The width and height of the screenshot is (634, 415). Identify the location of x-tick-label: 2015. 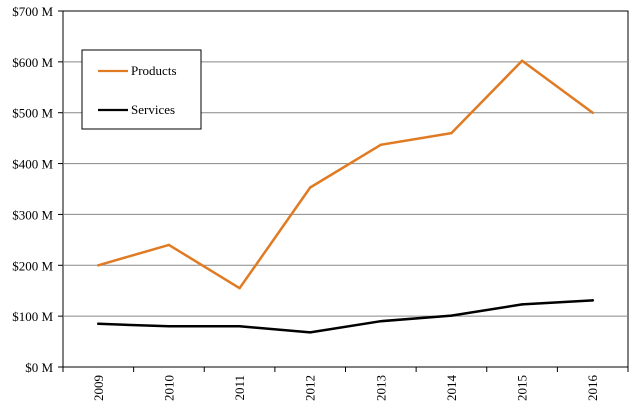
(522, 388).